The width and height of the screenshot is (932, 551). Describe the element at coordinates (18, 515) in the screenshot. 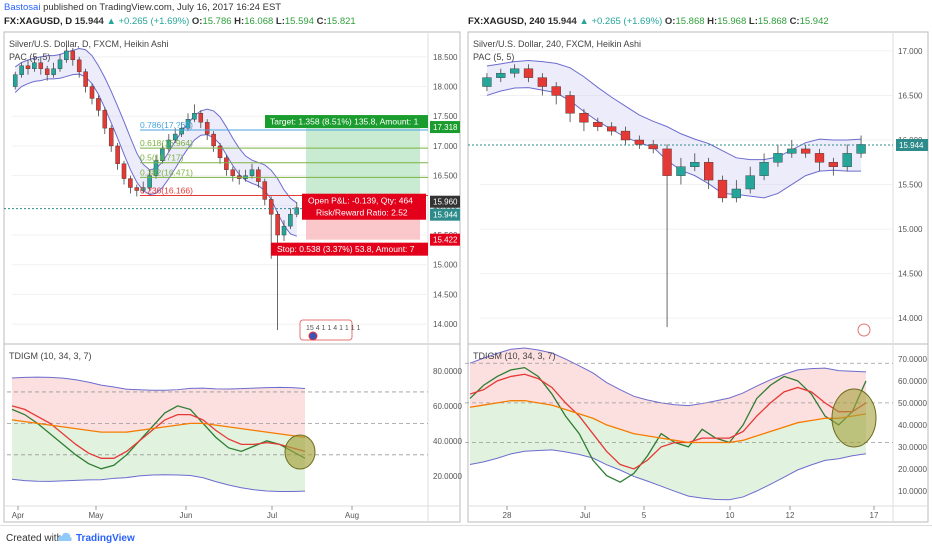

I see `time-tick-label: Apr` at that location.